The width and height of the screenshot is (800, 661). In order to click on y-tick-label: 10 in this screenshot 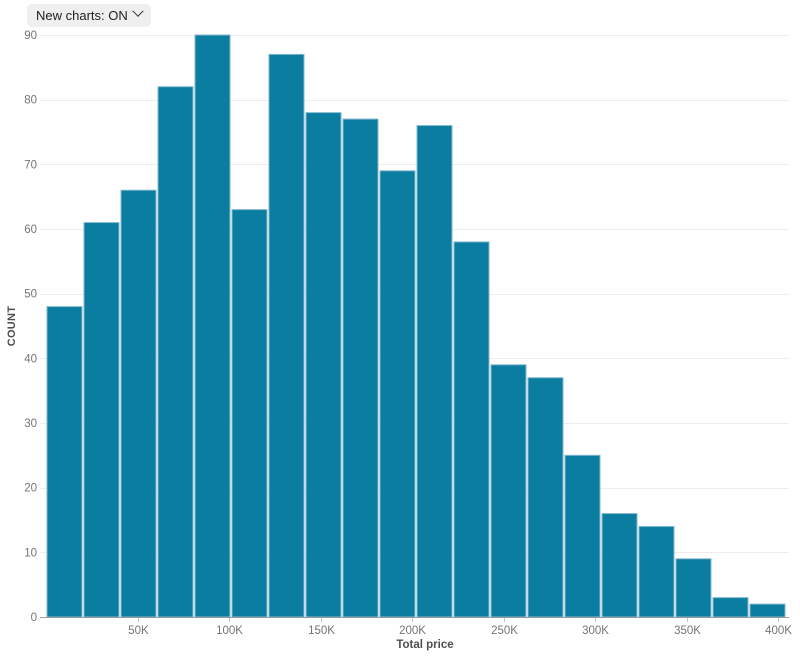, I will do `click(30, 553)`.